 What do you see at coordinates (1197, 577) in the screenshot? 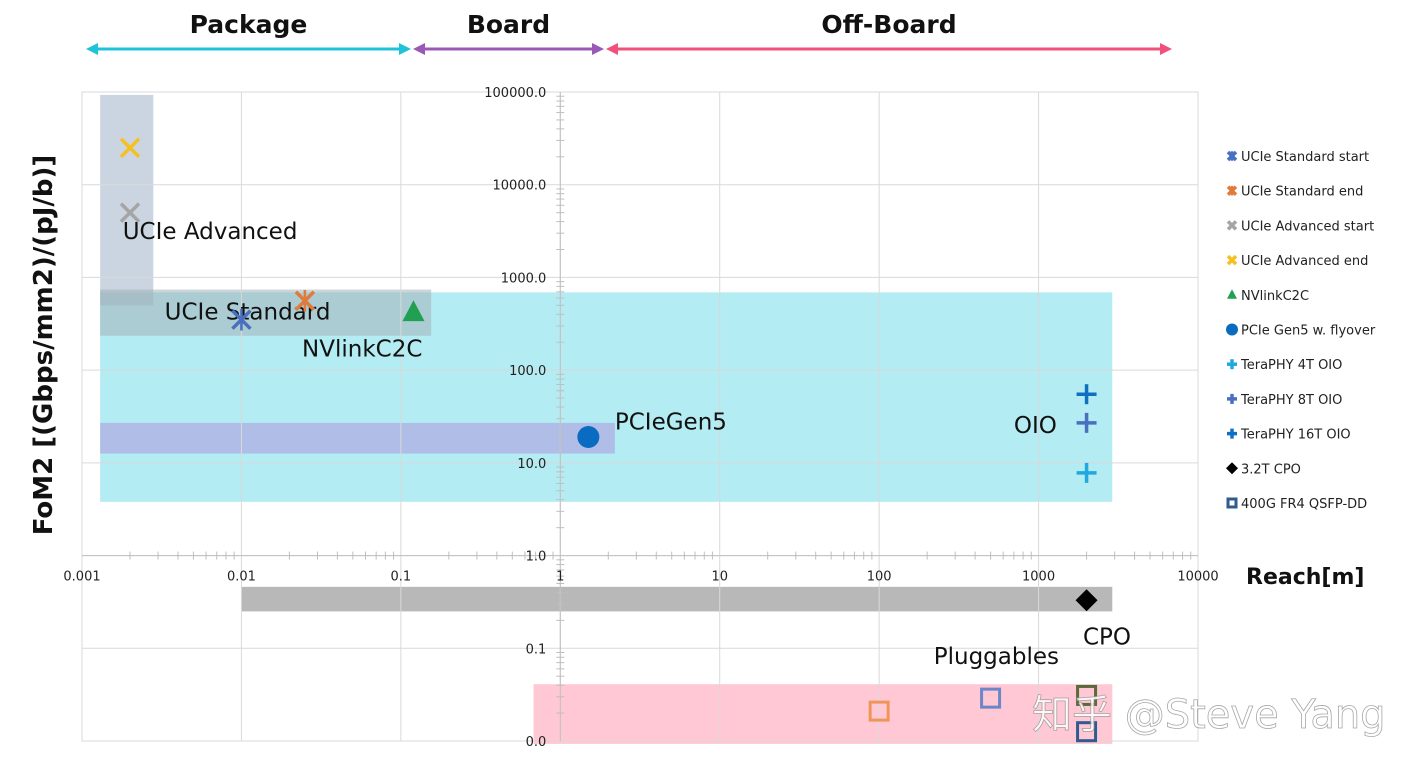
I see `x-tick-label: 10000` at bounding box center [1197, 577].